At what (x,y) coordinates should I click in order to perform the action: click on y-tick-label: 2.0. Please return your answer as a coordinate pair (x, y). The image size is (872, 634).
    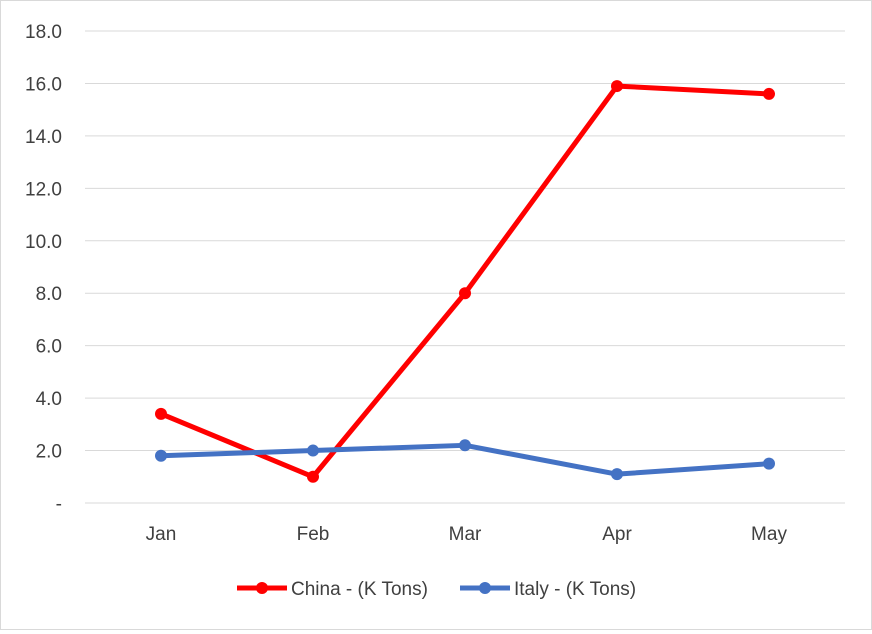
    Looking at the image, I should click on (49, 452).